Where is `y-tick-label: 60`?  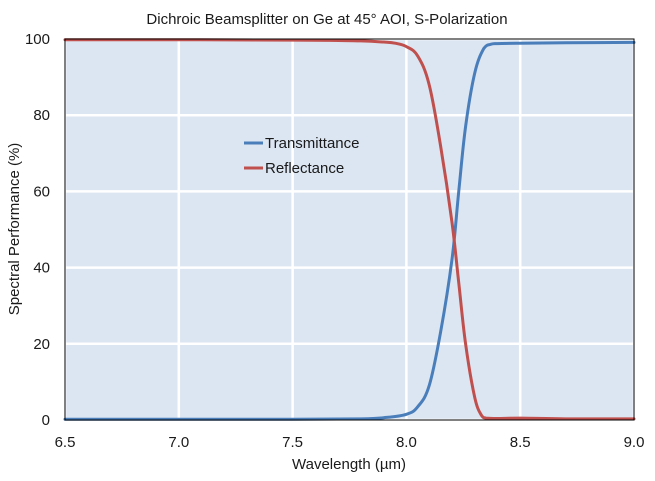
y-tick-label: 60 is located at coordinates (41, 191).